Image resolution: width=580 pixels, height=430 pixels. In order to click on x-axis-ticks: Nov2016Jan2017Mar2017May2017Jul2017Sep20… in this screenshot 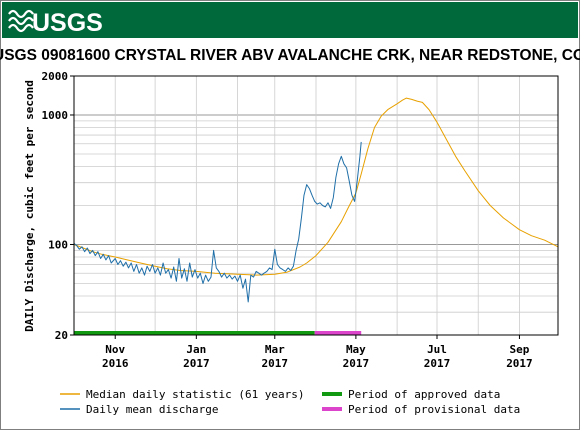, I will do `click(317, 352)`.